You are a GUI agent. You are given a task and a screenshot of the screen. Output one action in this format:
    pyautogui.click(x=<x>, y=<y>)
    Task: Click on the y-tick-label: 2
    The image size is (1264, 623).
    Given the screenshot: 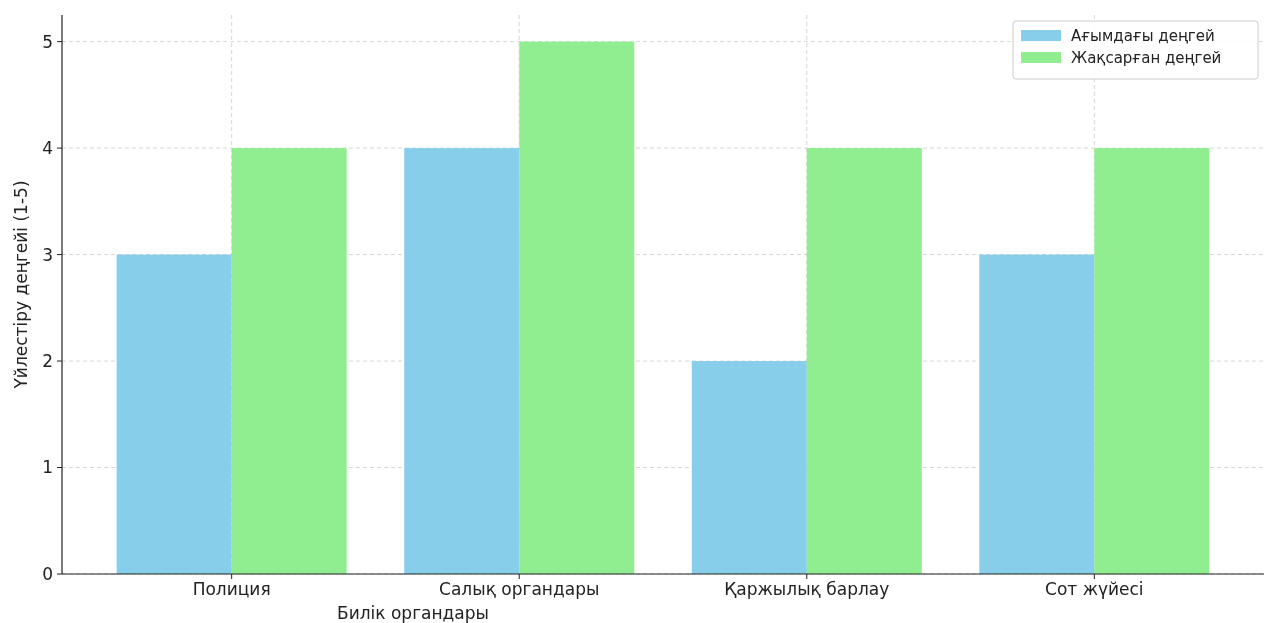 What is the action you would take?
    pyautogui.click(x=47, y=361)
    